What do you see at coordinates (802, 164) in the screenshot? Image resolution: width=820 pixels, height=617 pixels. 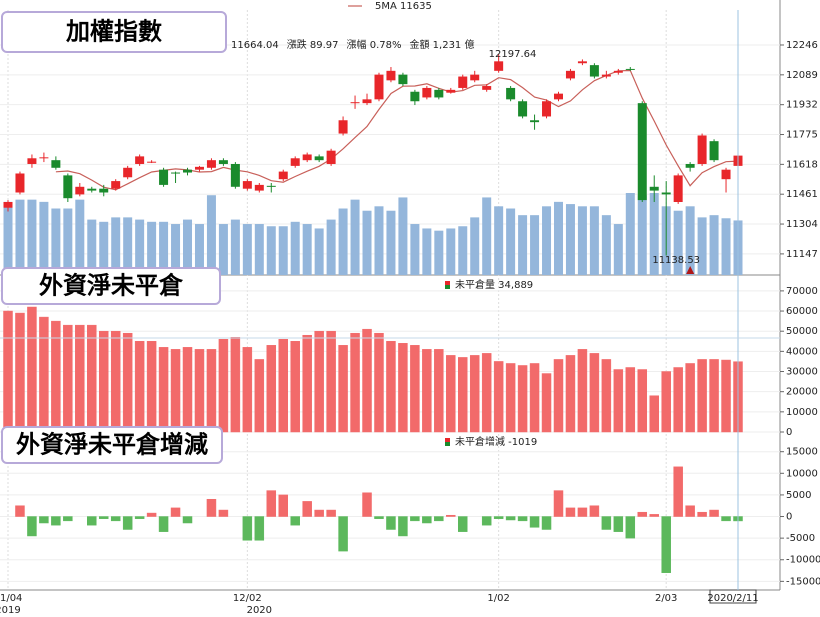 I see `y-tick-label: 11618` at bounding box center [802, 164].